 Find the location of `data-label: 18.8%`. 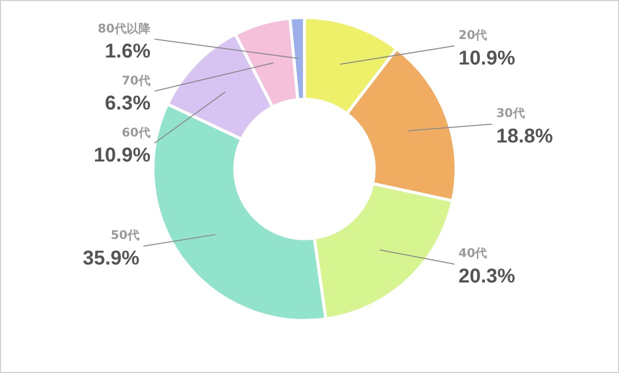

data-label: 18.8% is located at coordinates (525, 137).